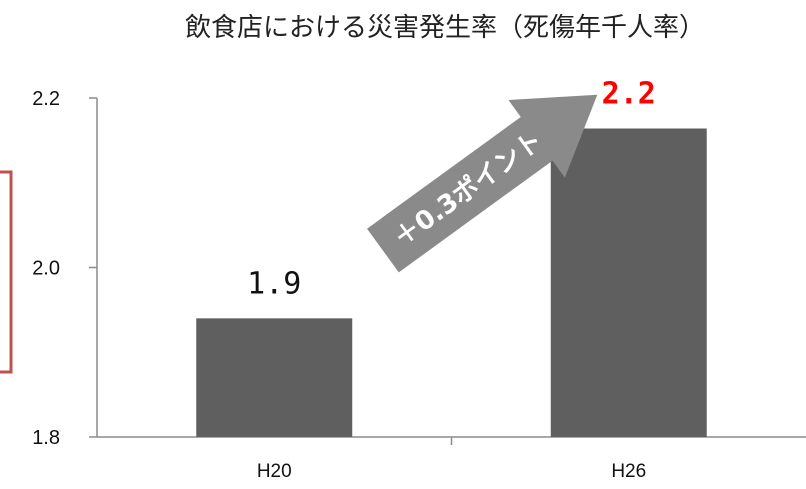  Describe the element at coordinates (628, 471) in the screenshot. I see `x-category-label: H26` at that location.